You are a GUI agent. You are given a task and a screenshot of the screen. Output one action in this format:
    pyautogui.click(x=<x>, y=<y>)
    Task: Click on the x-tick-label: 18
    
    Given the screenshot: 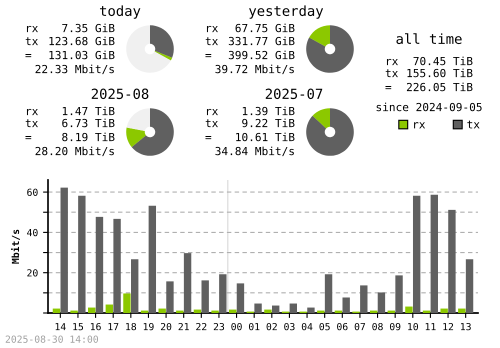 What is the action you would take?
    pyautogui.click(x=131, y=326)
    